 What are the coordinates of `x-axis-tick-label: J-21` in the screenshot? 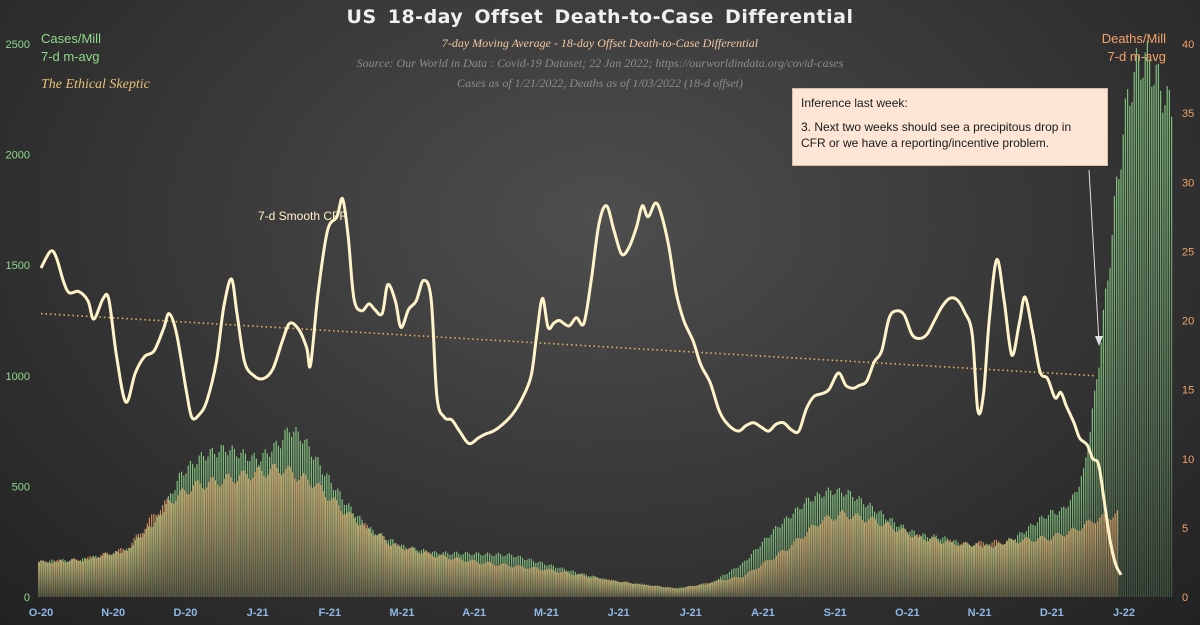 It's located at (258, 613).